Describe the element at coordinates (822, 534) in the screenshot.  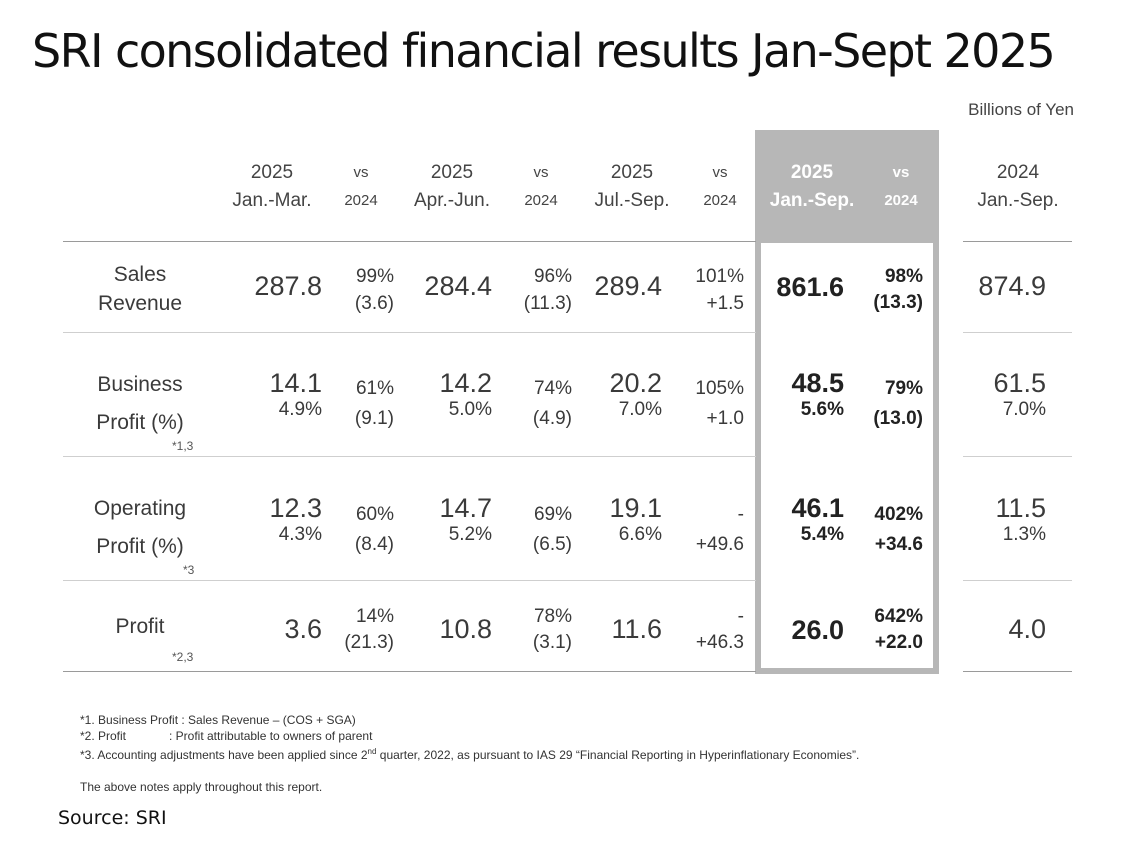
I see `cell-pct: 5.4%` at that location.